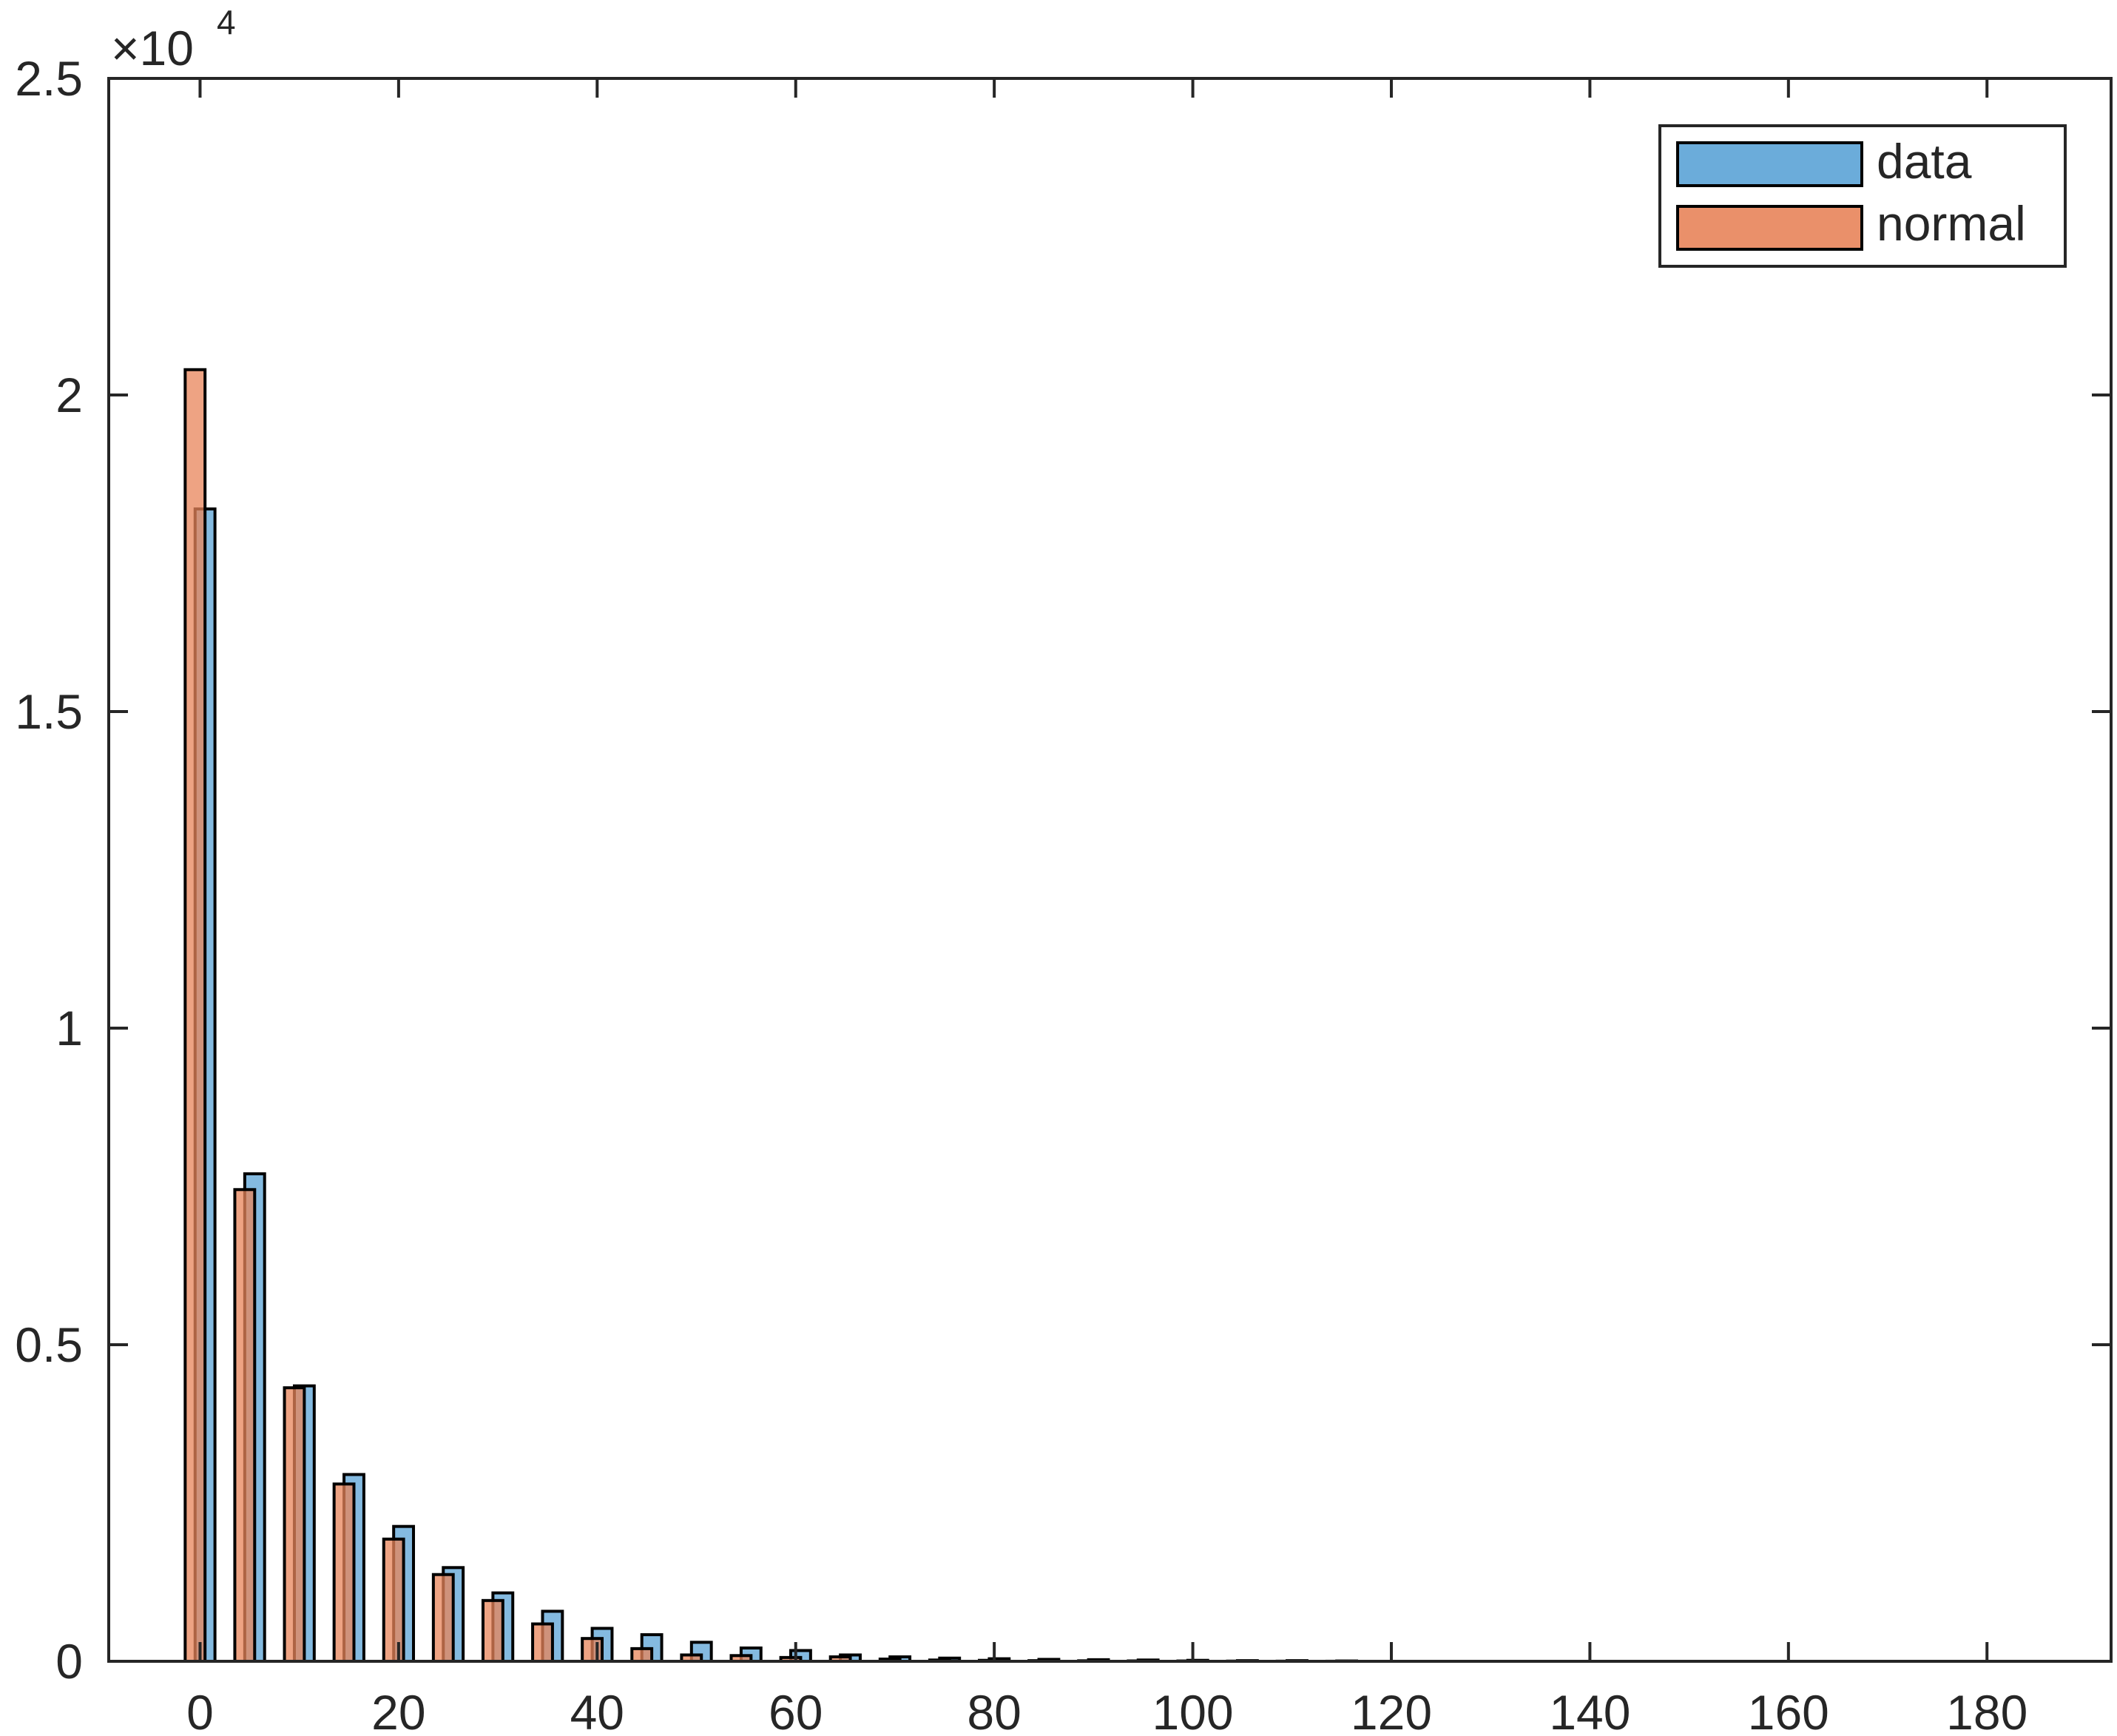 The height and width of the screenshot is (1736, 2117). Describe the element at coordinates (200, 1710) in the screenshot. I see `x-tick-label-0: 0` at that location.